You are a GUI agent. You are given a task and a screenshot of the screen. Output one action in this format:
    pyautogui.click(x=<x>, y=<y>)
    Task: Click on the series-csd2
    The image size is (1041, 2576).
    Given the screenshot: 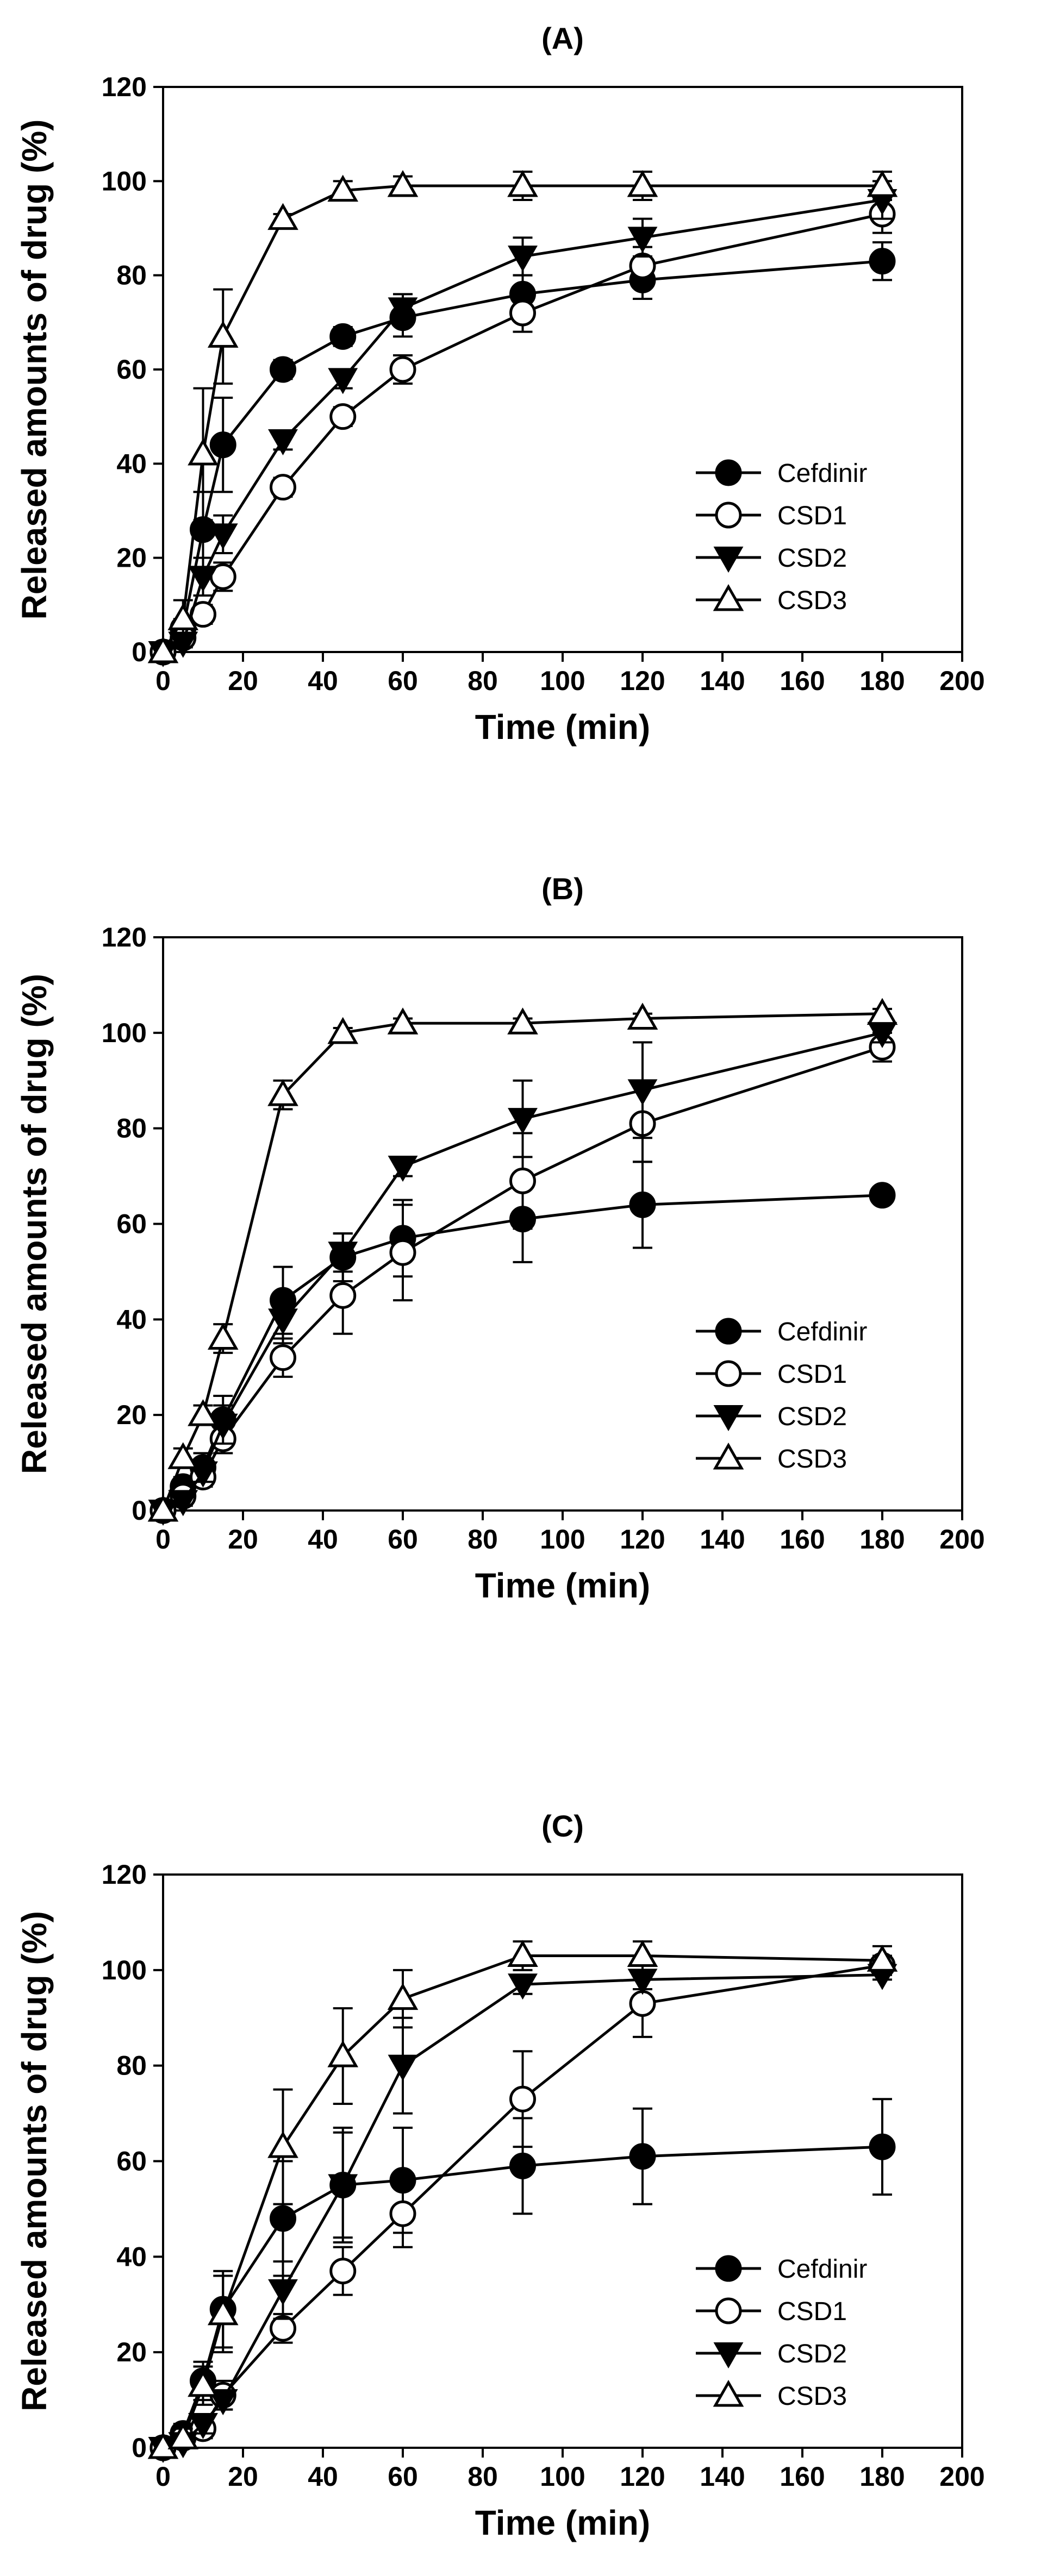 What is the action you would take?
    pyautogui.click(x=522, y=2214)
    